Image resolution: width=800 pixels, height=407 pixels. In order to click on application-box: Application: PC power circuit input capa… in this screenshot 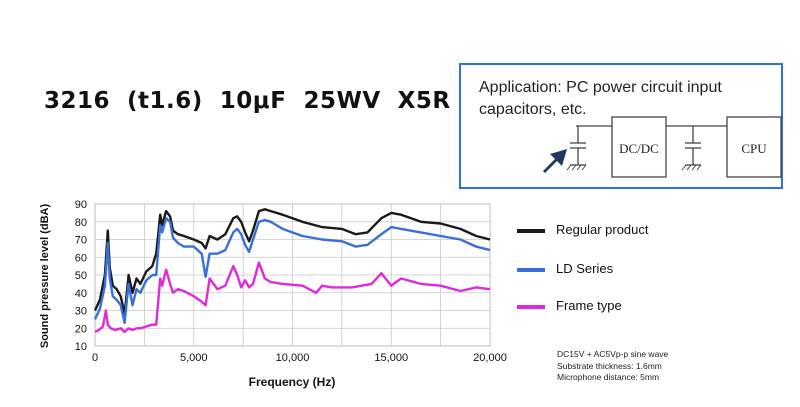, I will do `click(621, 126)`.